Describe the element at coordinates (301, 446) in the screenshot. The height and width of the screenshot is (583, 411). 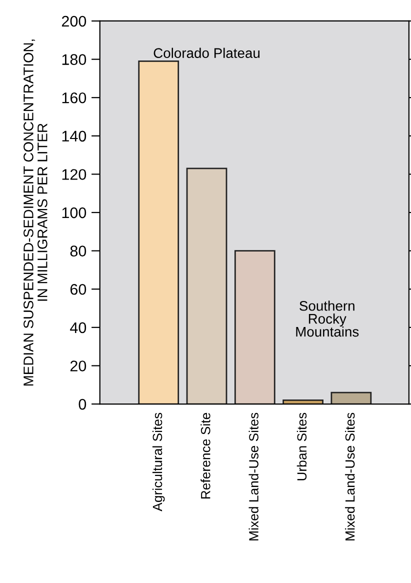
I see `x-tick-label: Urban Sites` at that location.